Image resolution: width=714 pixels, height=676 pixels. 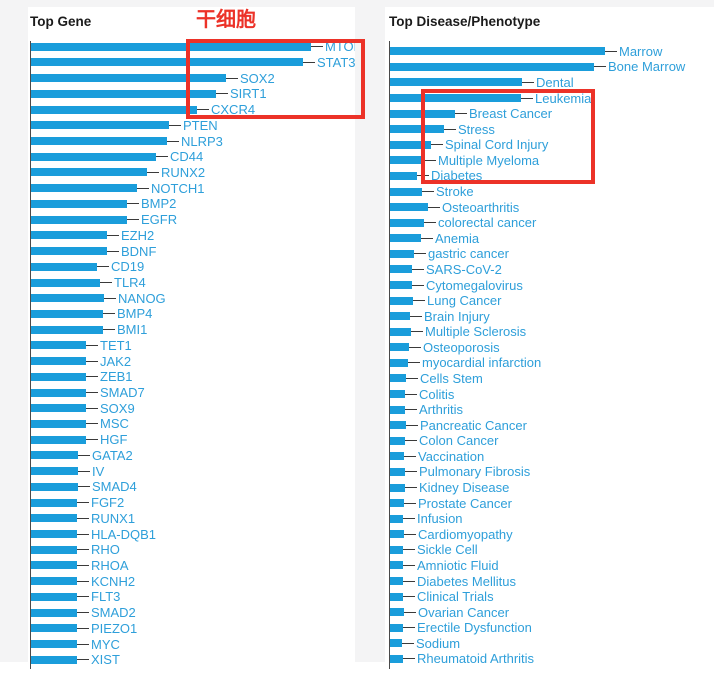 What do you see at coordinates (138, 235) in the screenshot?
I see `bar-label: EZH2` at bounding box center [138, 235].